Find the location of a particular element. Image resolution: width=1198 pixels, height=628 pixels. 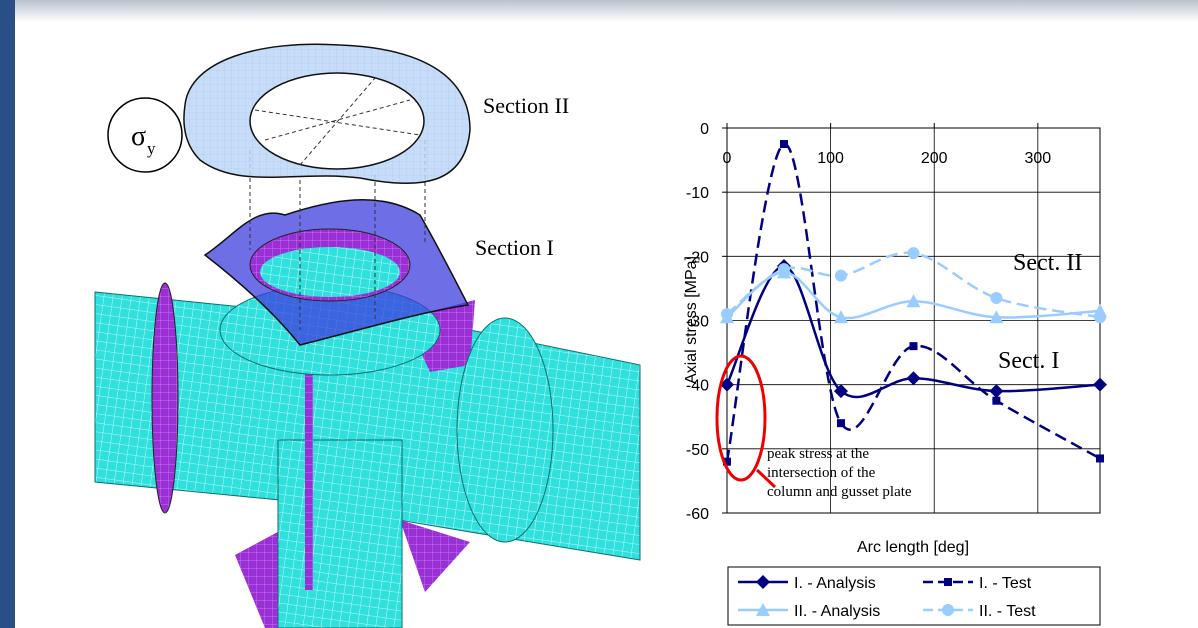

highlight-ellipse is located at coordinates (741, 418).